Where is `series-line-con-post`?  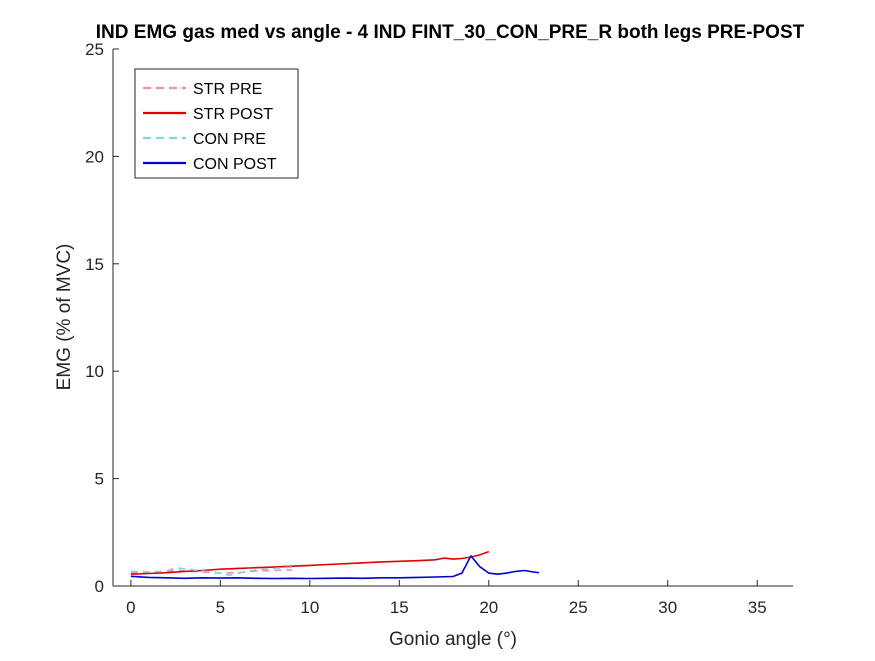
series-line-con-post is located at coordinates (335, 567).